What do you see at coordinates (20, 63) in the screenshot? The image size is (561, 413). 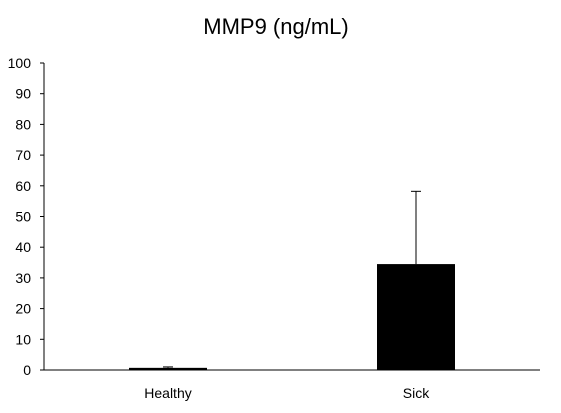 I see `y-tick-label: 100` at bounding box center [20, 63].